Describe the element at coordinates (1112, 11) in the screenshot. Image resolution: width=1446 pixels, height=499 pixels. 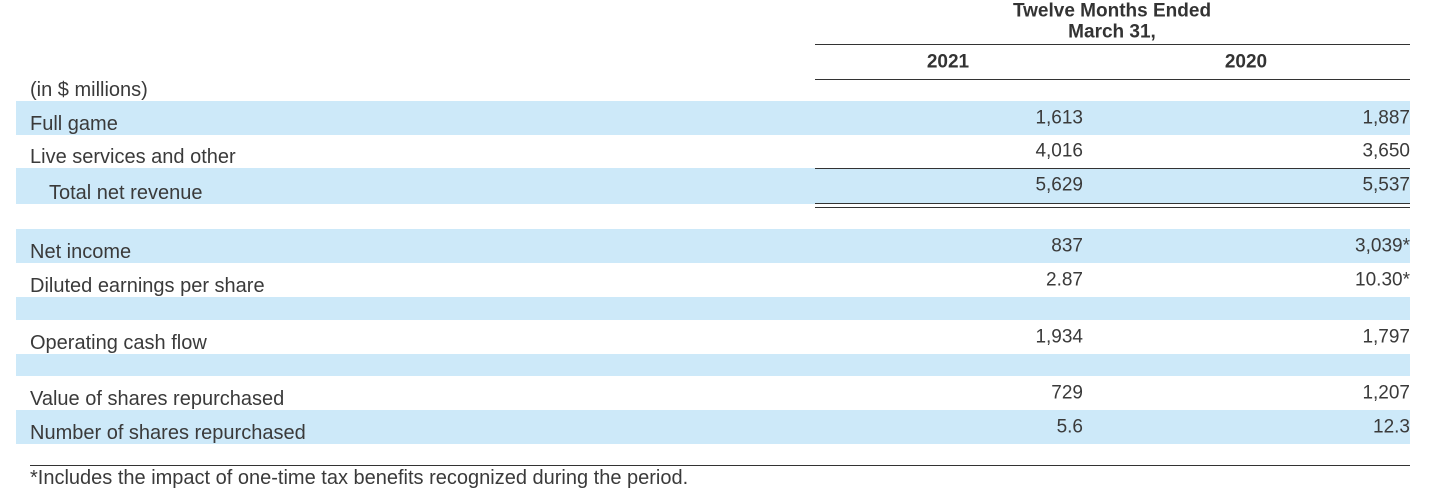
I see `period-header: Twelve Months Ended` at that location.